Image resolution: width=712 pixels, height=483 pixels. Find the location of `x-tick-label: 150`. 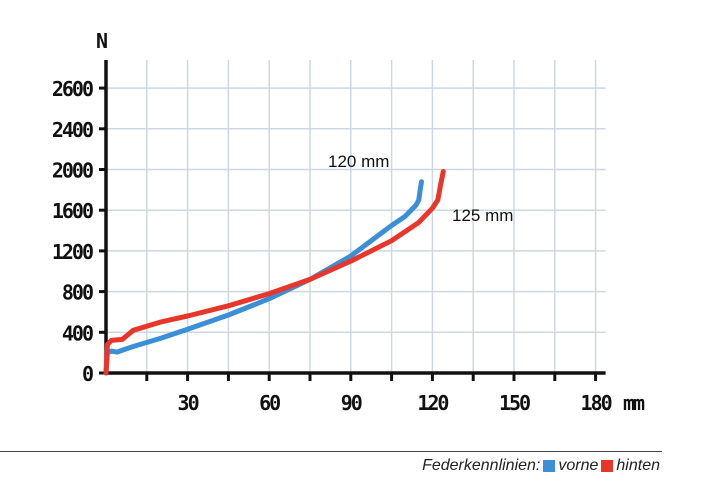

x-tick-label: 150 is located at coordinates (514, 403).